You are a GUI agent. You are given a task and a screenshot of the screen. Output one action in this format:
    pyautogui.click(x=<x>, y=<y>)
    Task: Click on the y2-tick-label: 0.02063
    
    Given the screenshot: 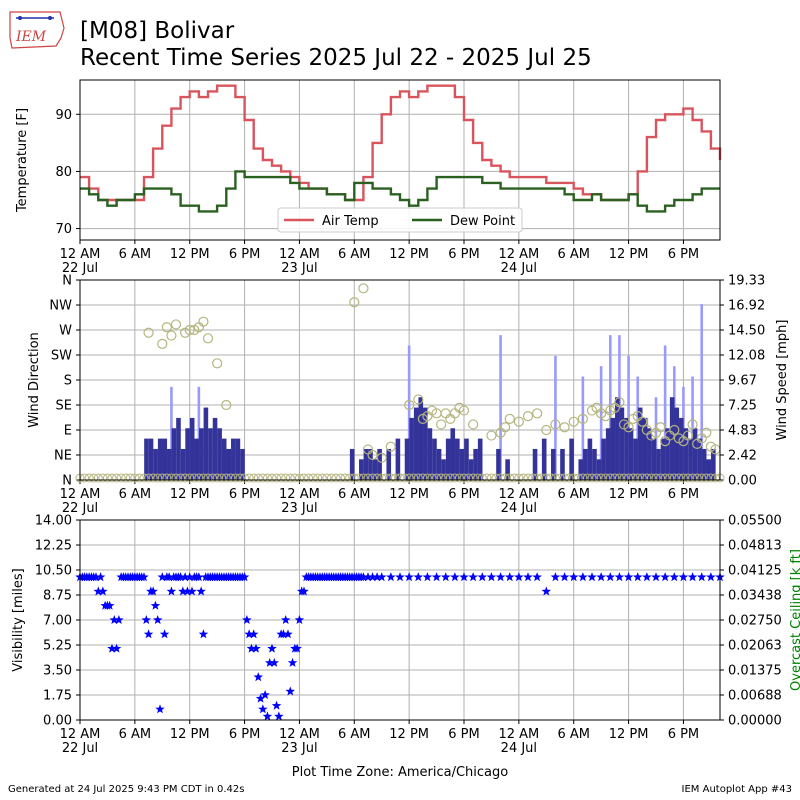 What is the action you would take?
    pyautogui.click(x=755, y=646)
    